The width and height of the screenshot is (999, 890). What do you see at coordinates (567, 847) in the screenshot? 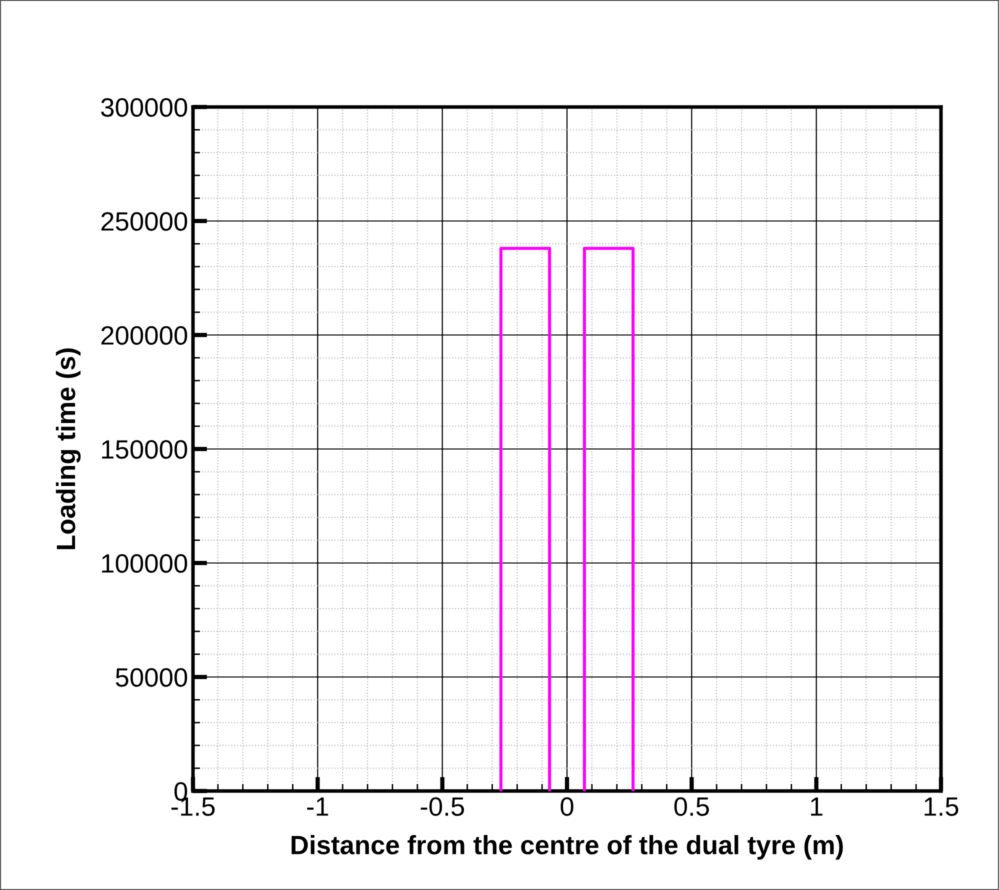
I see `x-axis-title: Distance from the centre of the dual tyre (m)` at bounding box center [567, 847].